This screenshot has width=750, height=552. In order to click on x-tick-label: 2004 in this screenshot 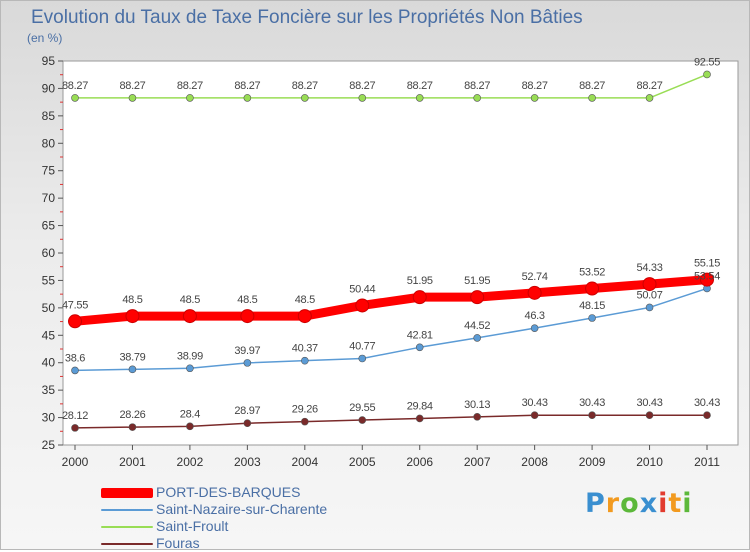, I will do `click(304, 462)`.